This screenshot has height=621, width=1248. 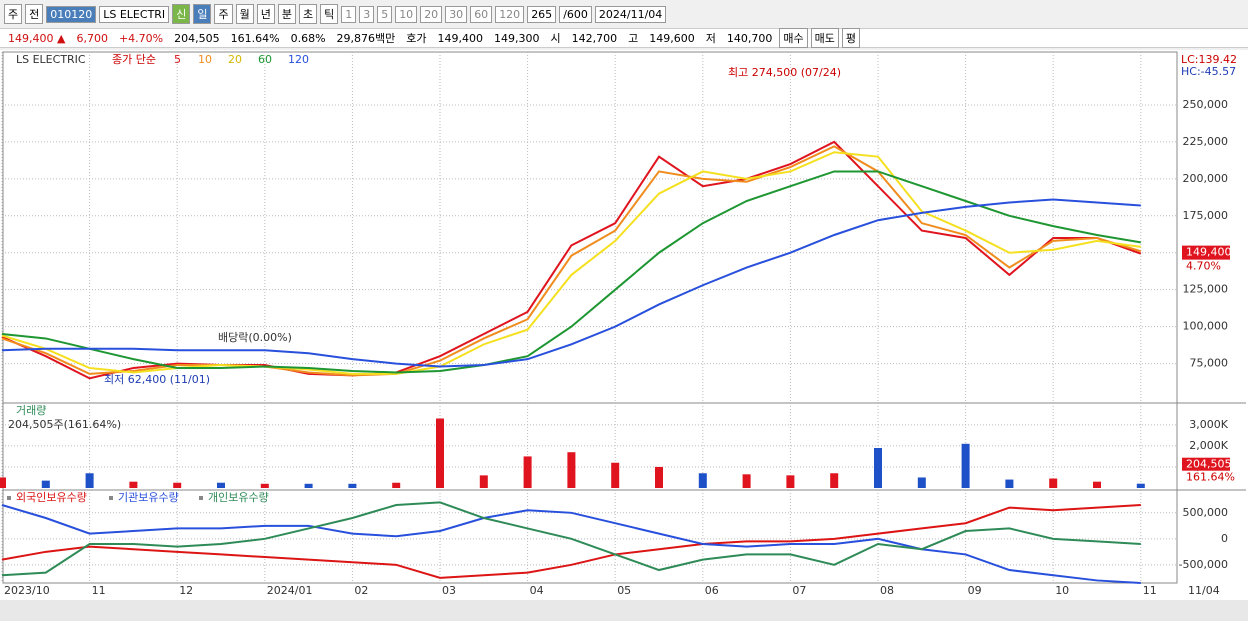 I want to click on annotation: HC:-45.57, so click(x=1208, y=71).